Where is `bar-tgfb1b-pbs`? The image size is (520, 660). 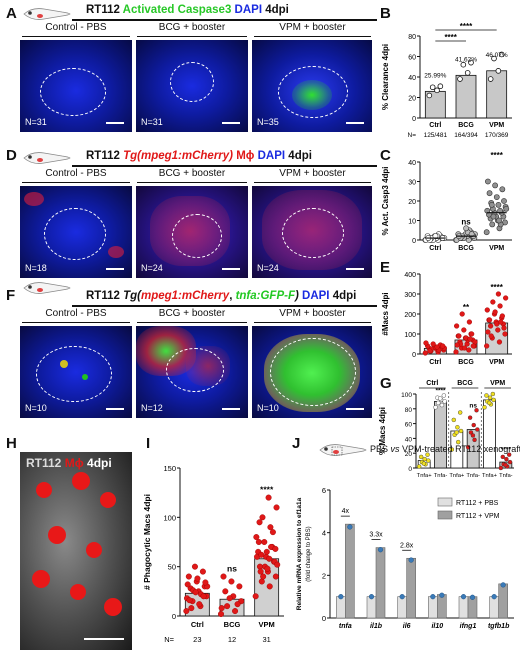
bar-tgfb1b-pbs is located at coordinates (494, 607).